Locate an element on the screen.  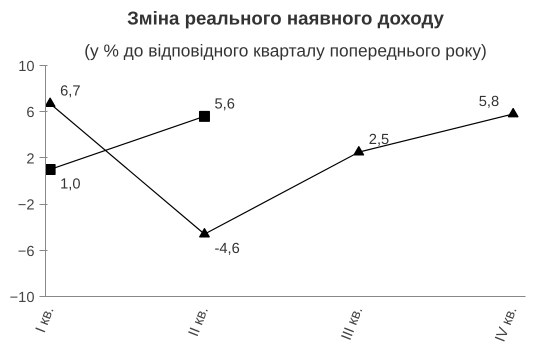
x-tick-label: III кв. is located at coordinates (352, 323).